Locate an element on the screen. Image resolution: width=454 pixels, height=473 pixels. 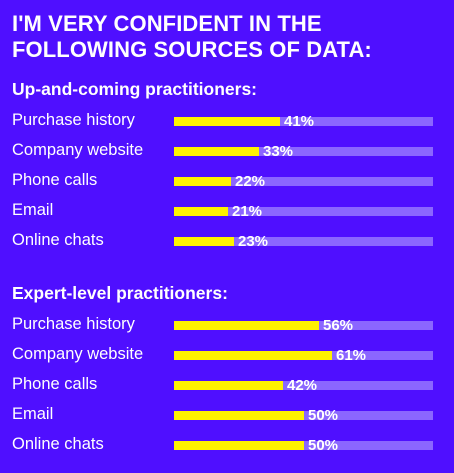
section-title-1: Up-and-coming practitioners: is located at coordinates (135, 89).